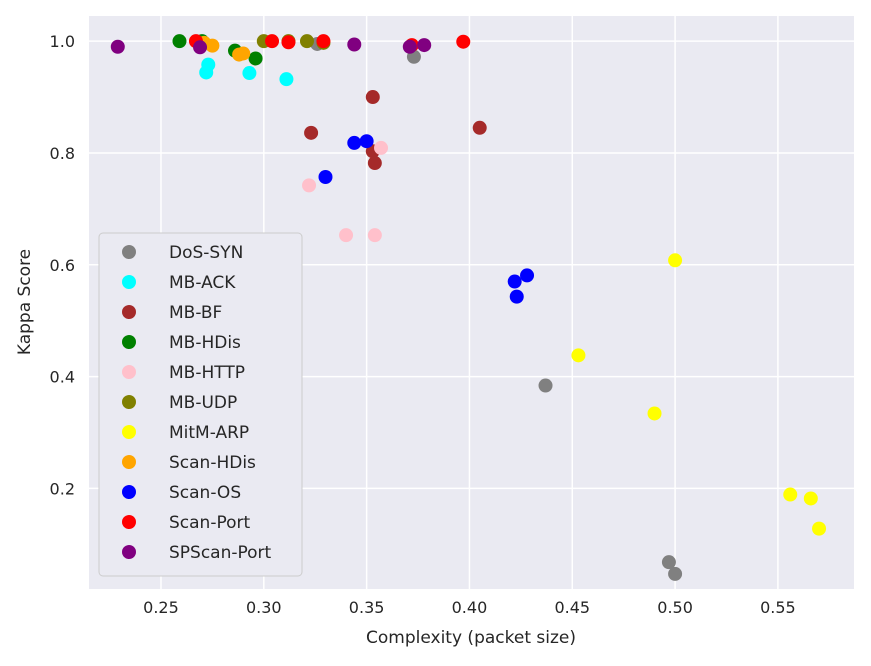  Describe the element at coordinates (471, 638) in the screenshot. I see `x-axis-title: Complexity (packet size)` at that location.